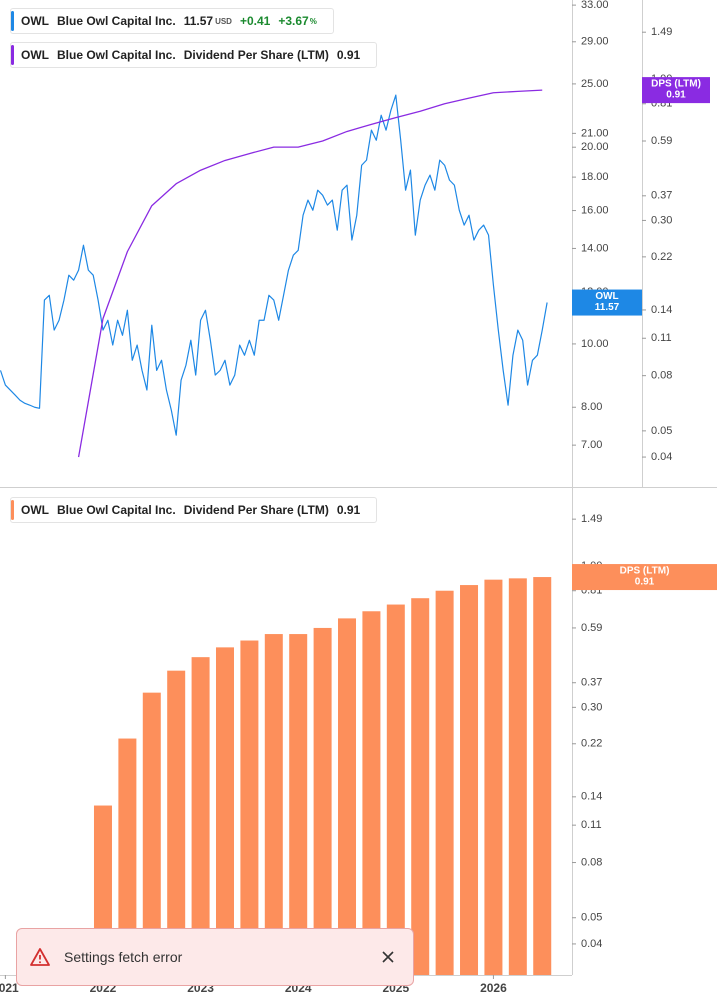 The width and height of the screenshot is (717, 1005). Describe the element at coordinates (595, 147) in the screenshot. I see `y-tick-label: 20.00` at that location.